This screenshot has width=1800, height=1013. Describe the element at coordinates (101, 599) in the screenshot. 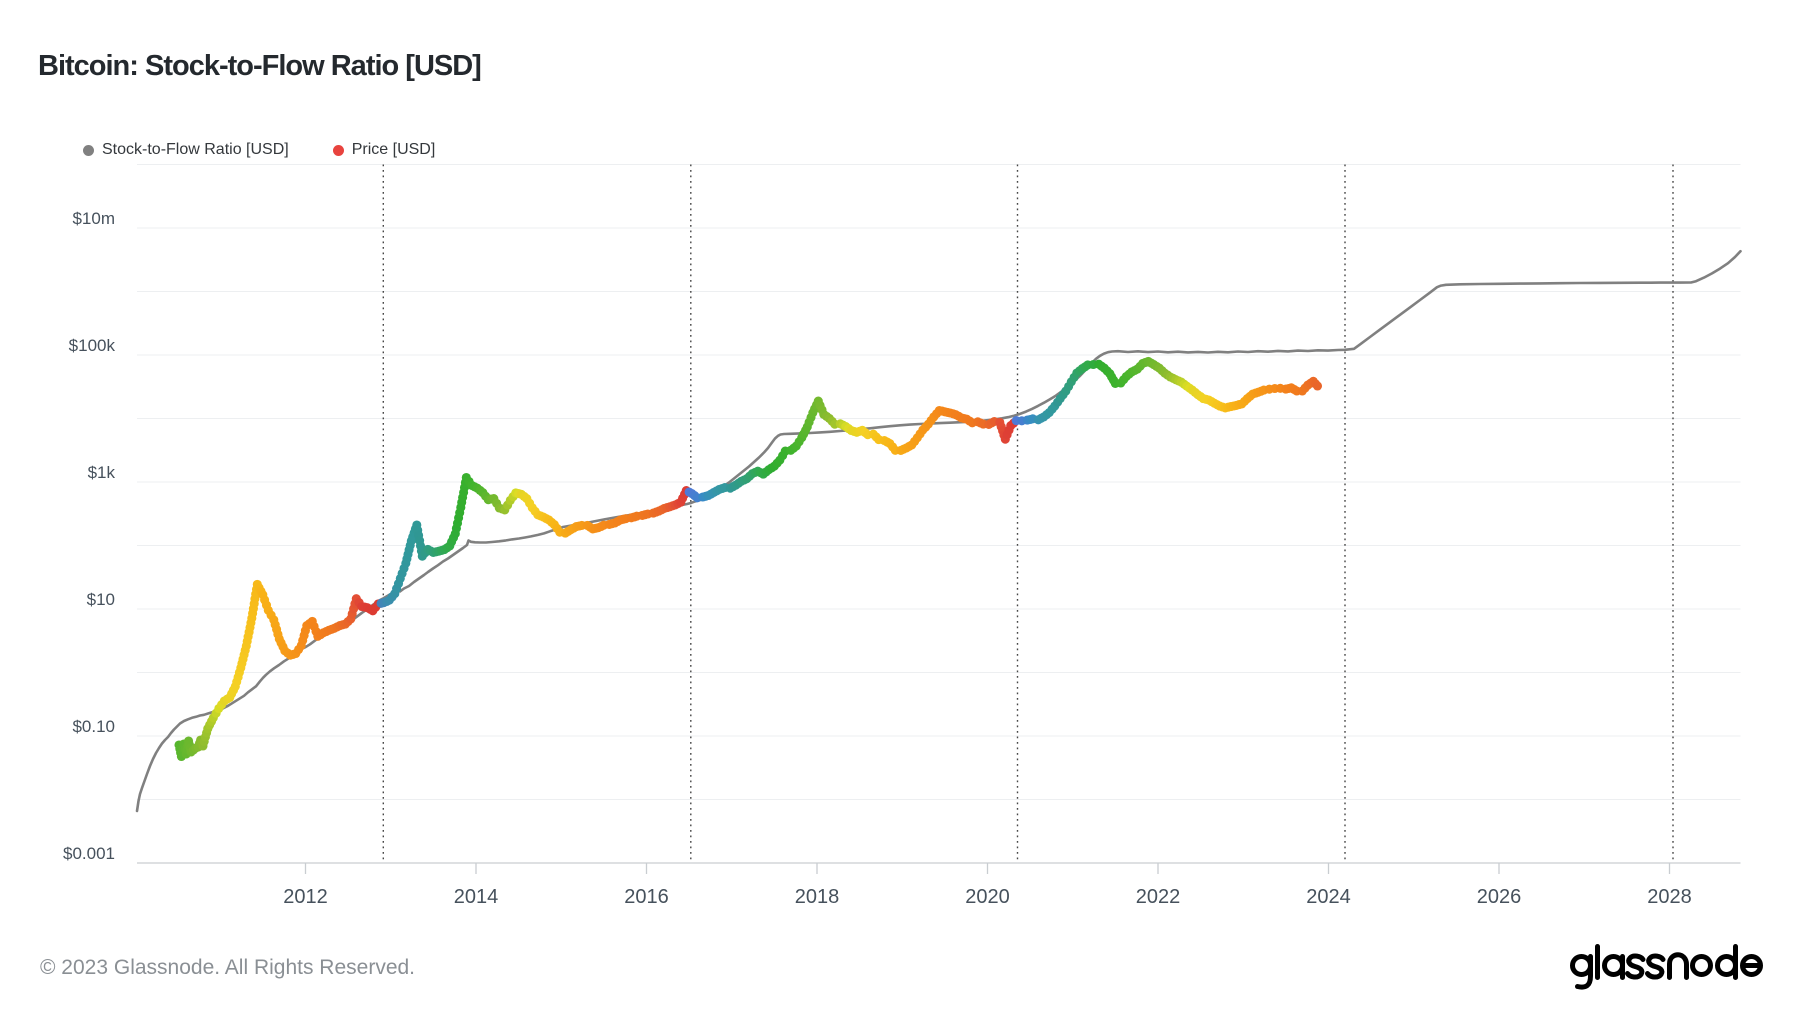

I see `svg-text: $10` at that location.